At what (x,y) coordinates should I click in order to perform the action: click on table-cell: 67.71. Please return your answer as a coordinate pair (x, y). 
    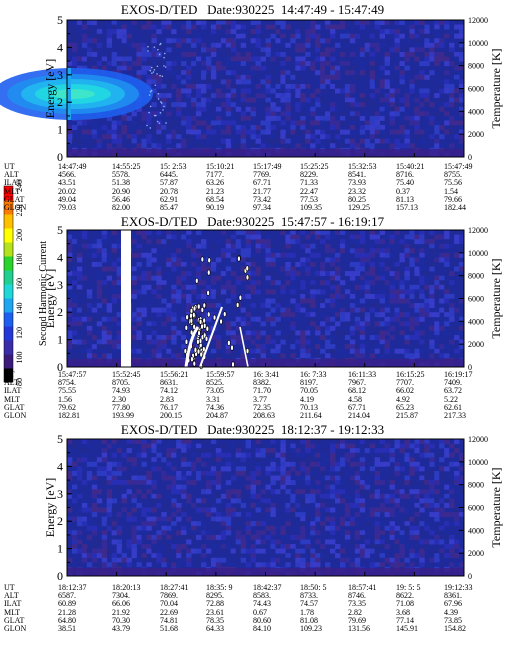
    Looking at the image, I should click on (357, 407).